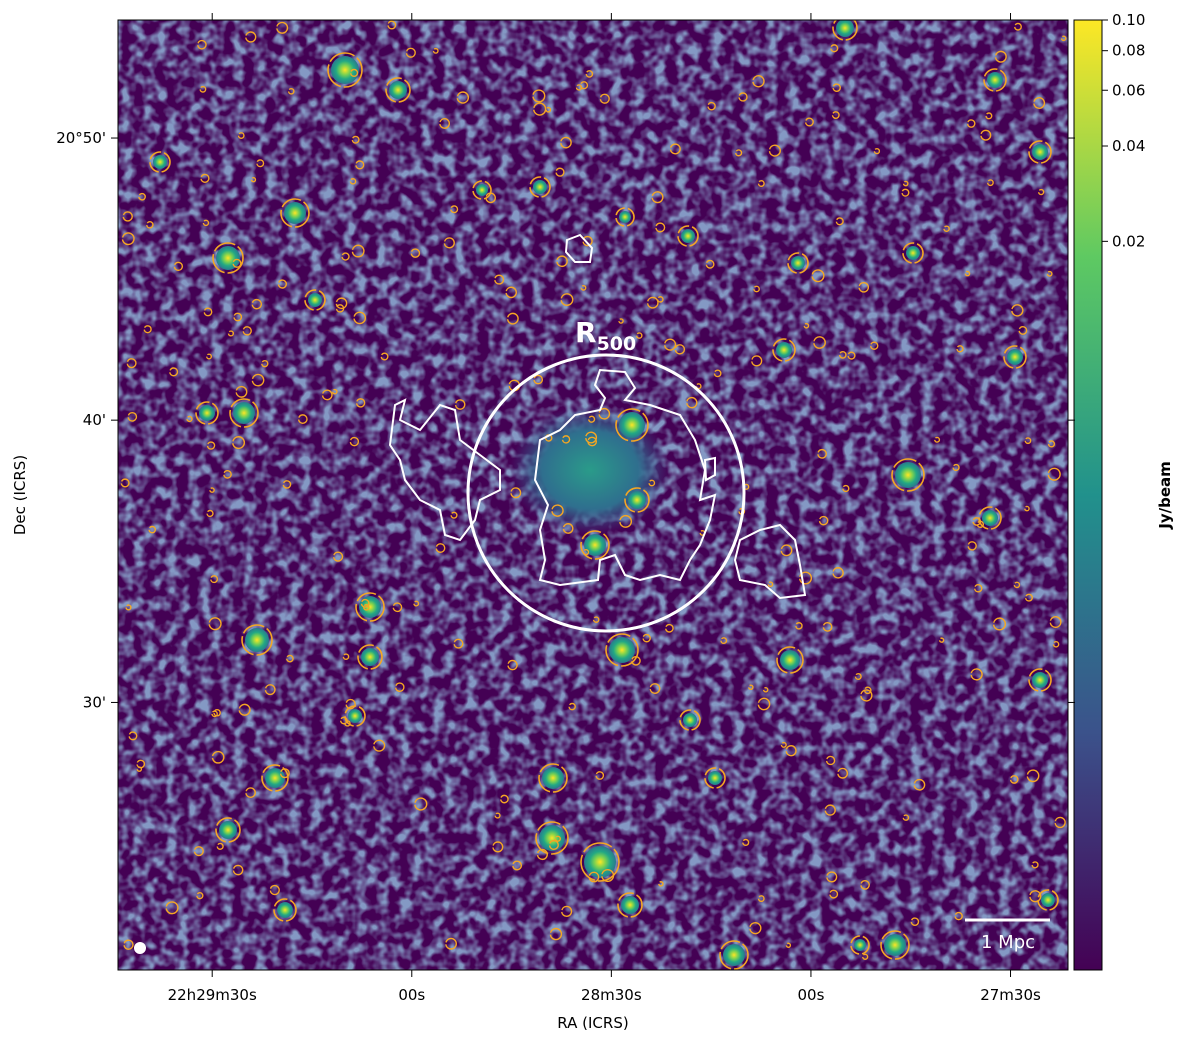 The width and height of the screenshot is (1200, 1049). What do you see at coordinates (94, 420) in the screenshot?
I see `y-tick-label: 40'` at bounding box center [94, 420].